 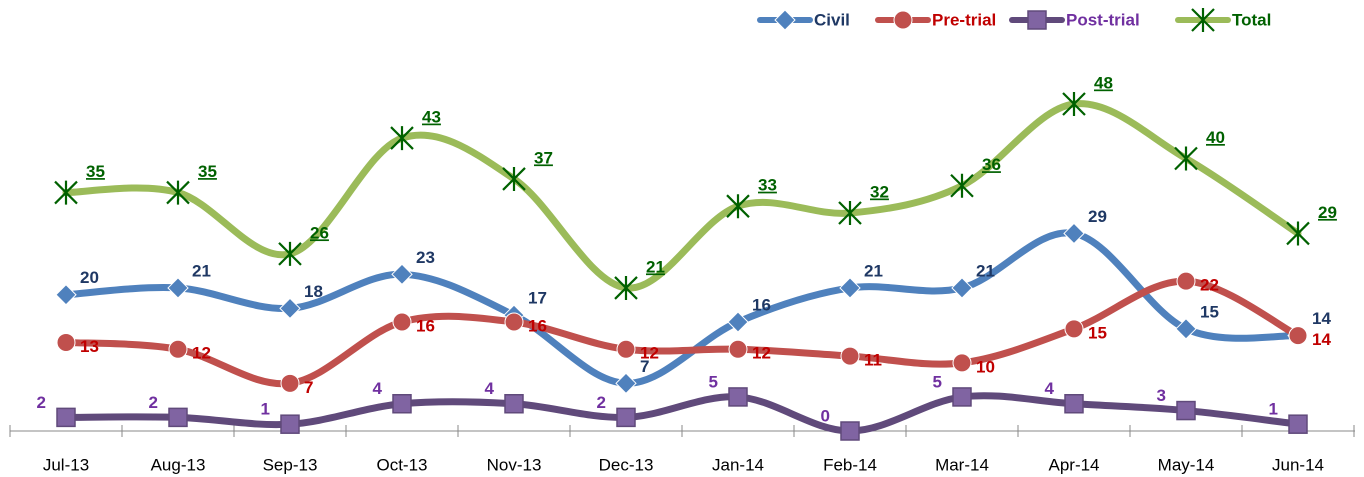 What do you see at coordinates (1186, 464) in the screenshot?
I see `x-tick-label: May-14` at bounding box center [1186, 464].